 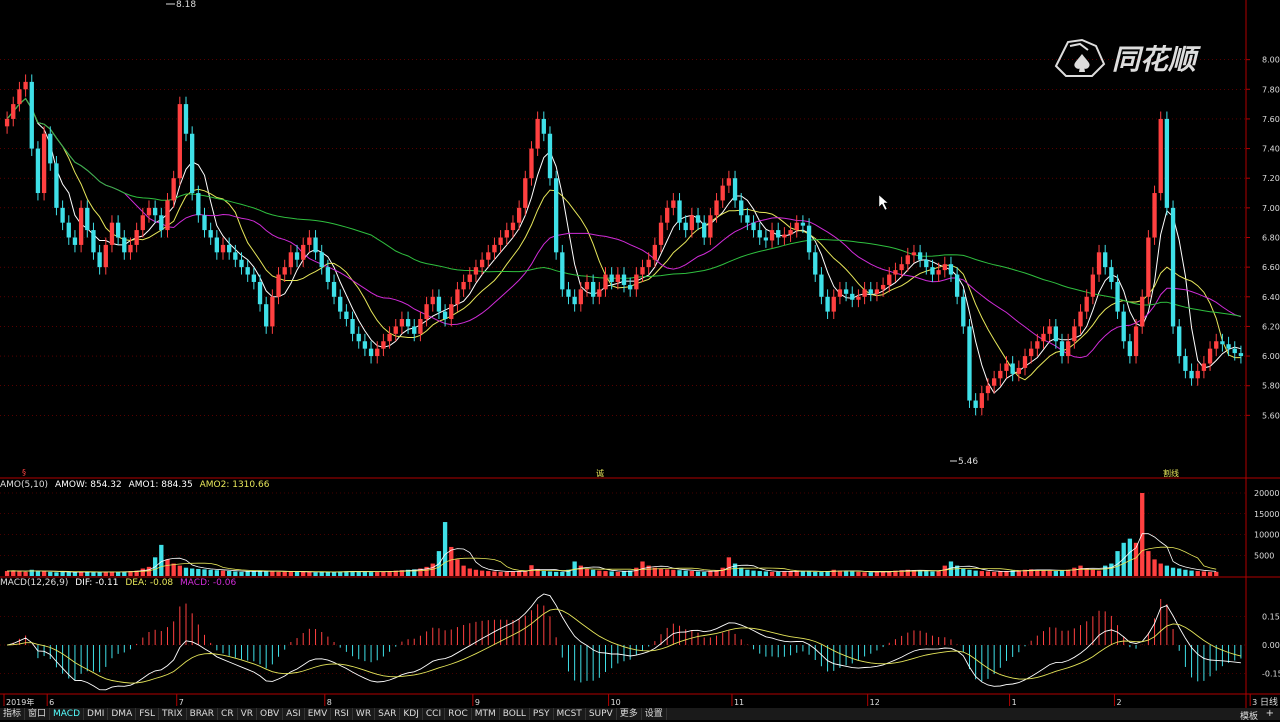 I want to click on tab-6: TRIX, so click(x=173, y=714).